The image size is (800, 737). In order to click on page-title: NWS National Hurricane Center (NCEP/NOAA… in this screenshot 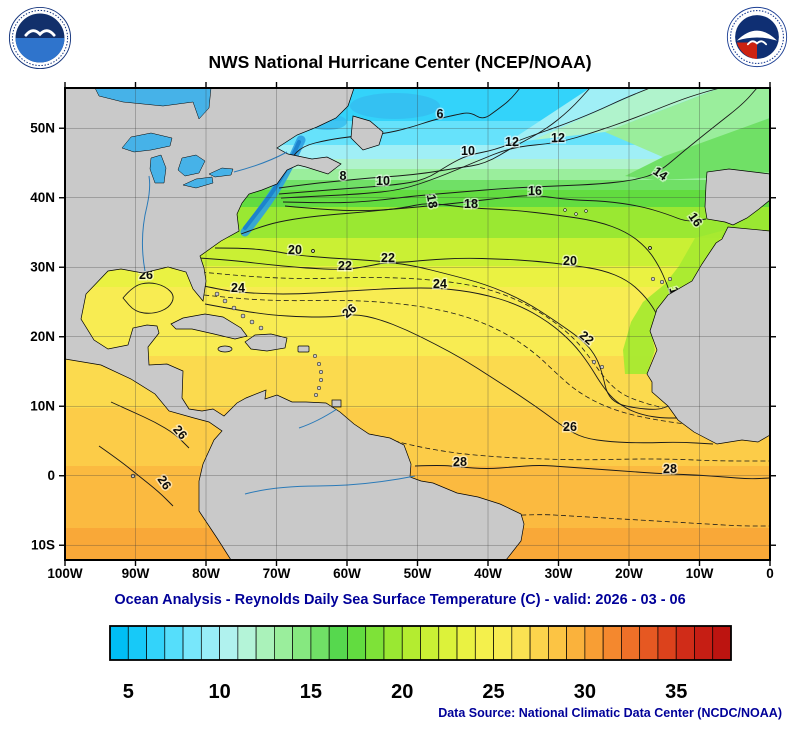, I will do `click(400, 62)`.